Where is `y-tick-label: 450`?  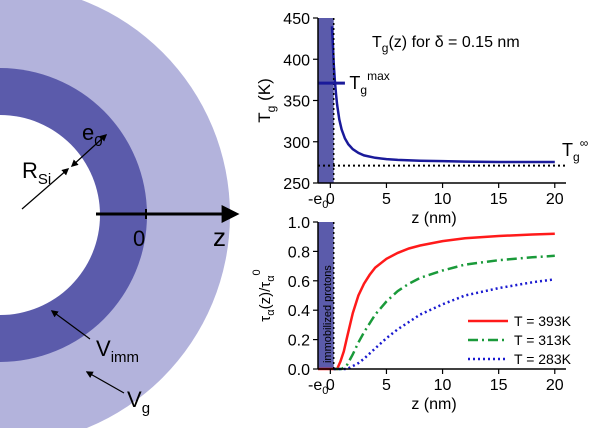 y-tick-label: 450 is located at coordinates (296, 19).